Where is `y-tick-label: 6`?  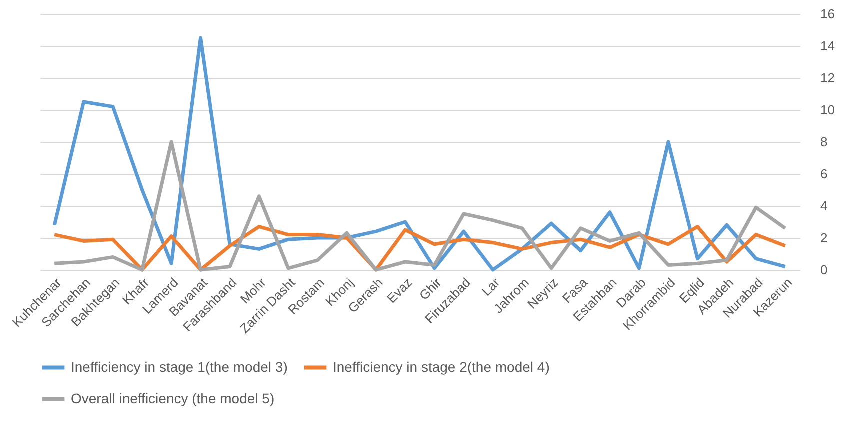
y-tick-label: 6 is located at coordinates (824, 174).